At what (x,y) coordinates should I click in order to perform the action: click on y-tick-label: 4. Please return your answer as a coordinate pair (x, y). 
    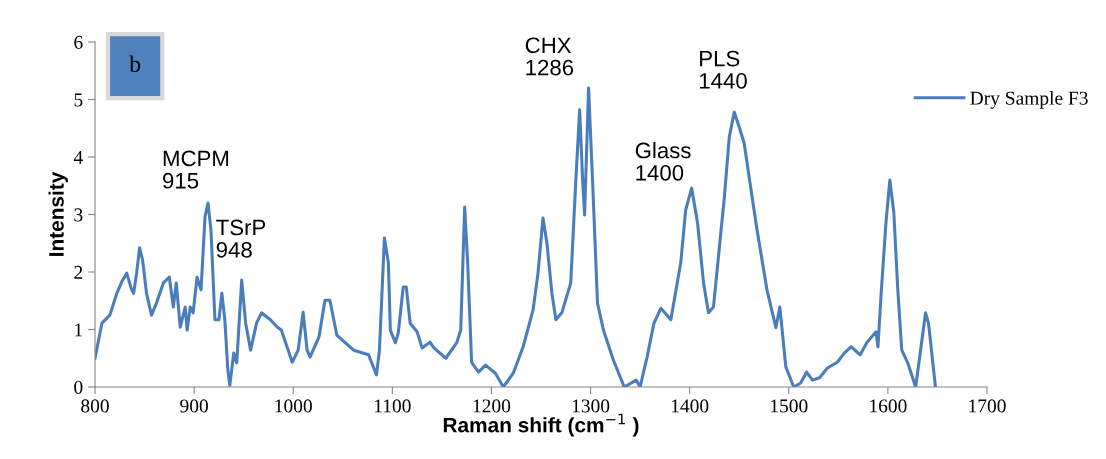
    Looking at the image, I should click on (78, 157).